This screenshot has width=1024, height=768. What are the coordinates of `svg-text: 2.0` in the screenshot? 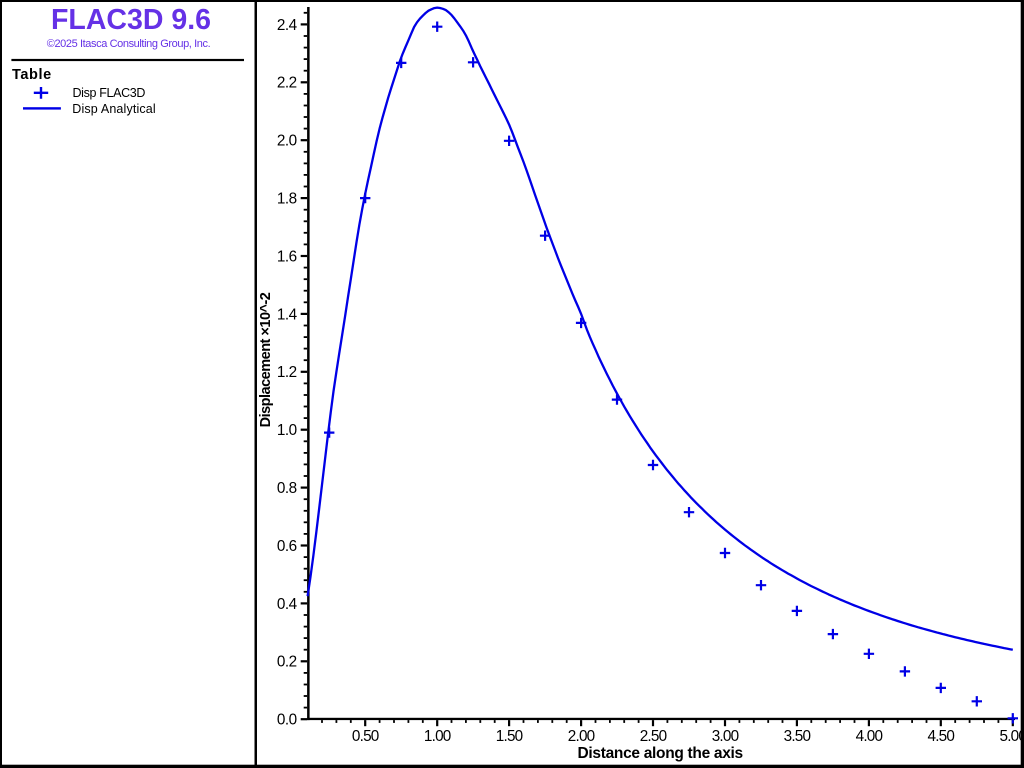 It's located at (287, 141).